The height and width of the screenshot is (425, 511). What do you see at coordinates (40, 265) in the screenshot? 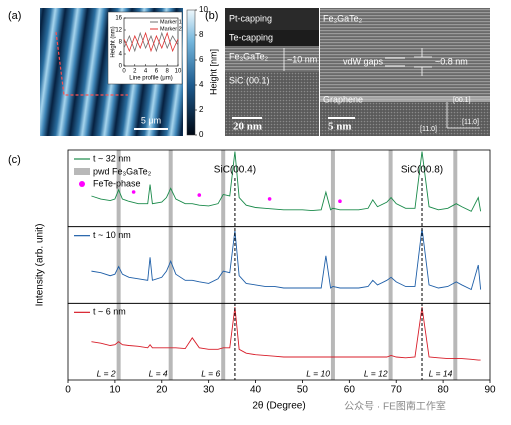
I see `y-axis-label: Intensity (arb. unit)` at bounding box center [40, 265].